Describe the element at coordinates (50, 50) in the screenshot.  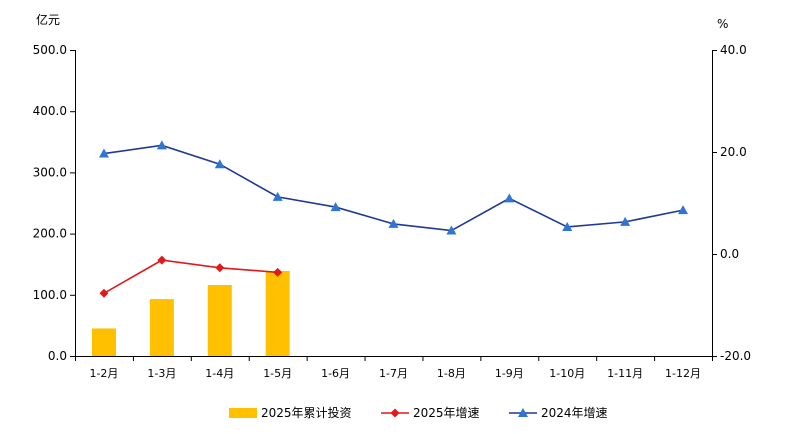
I see `left-tick-label: 500.0` at that location.